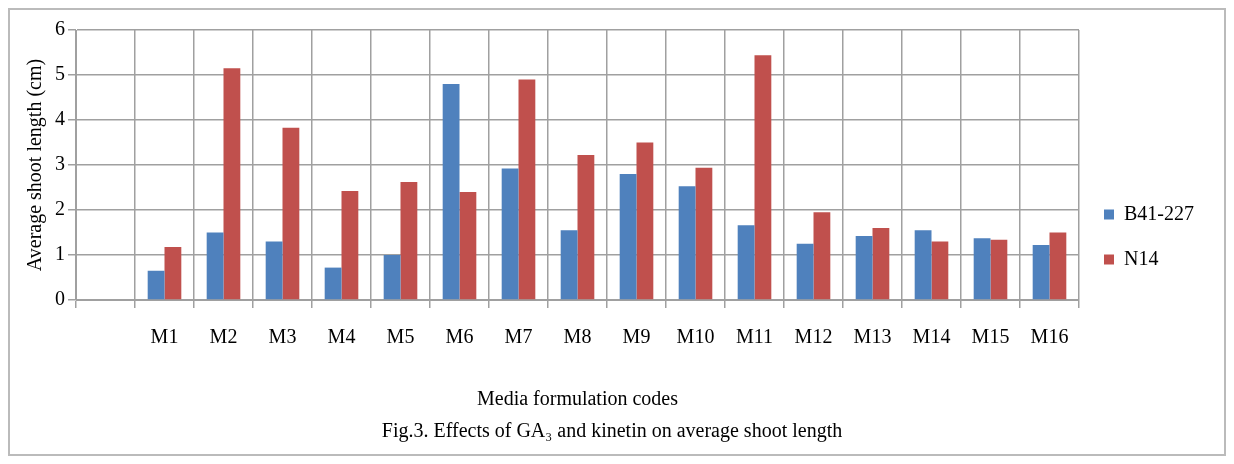  I want to click on text: Fig.3. Effects of GA₃ and kinetin on average shoot length, so click(612, 431).